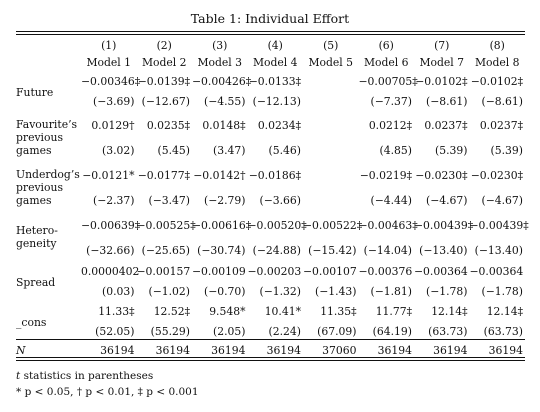 The image size is (540, 412). What do you see at coordinates (333, 225) in the screenshot?
I see `coefficient-cell: −0.00522‡` at bounding box center [333, 225].